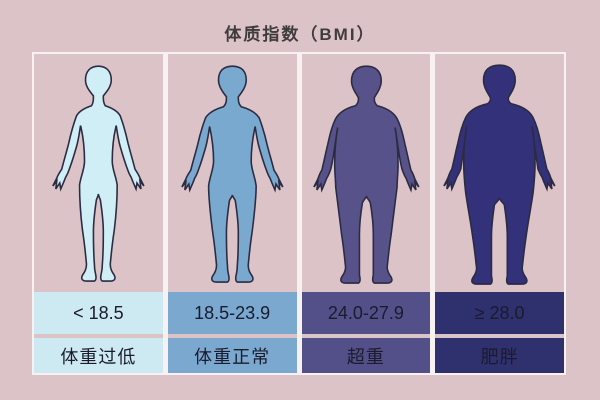  What do you see at coordinates (232, 313) in the screenshot?
I see `bmi-range-normal: 18.5-23.9` at bounding box center [232, 313].